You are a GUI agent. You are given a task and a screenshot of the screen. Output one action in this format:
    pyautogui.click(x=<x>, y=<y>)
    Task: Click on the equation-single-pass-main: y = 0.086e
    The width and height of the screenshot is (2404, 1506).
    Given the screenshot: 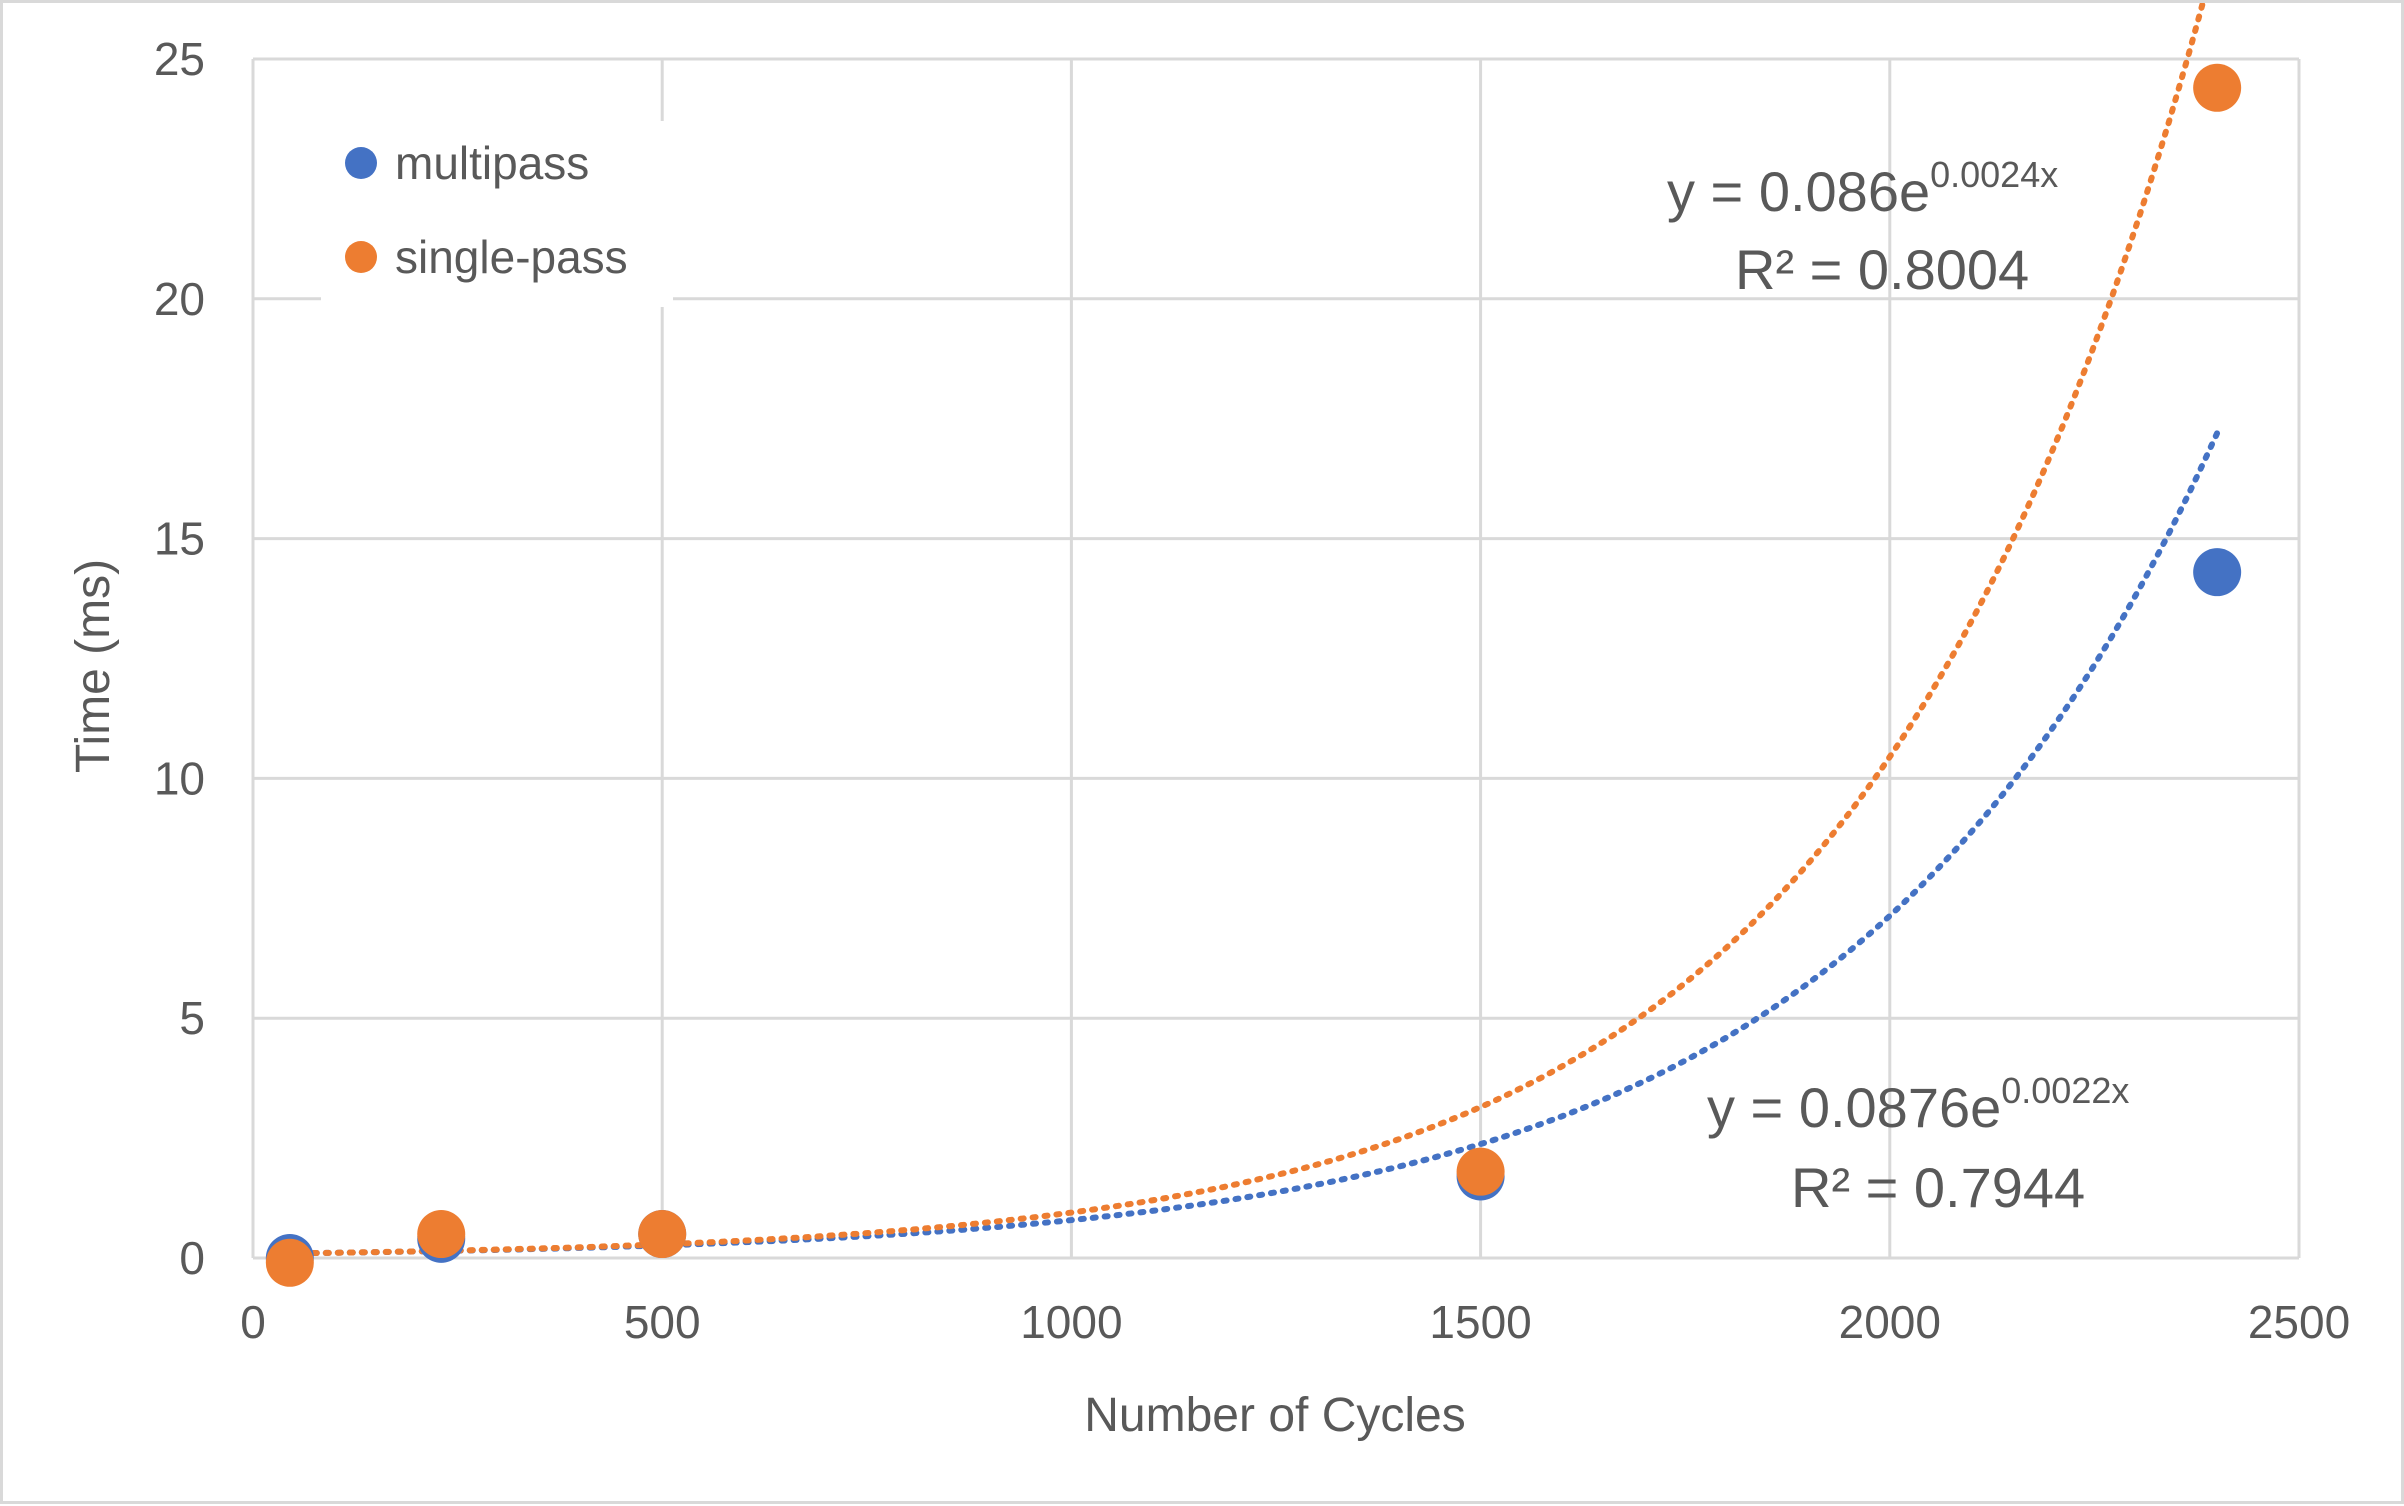 What is the action you would take?
    pyautogui.click(x=1798, y=191)
    